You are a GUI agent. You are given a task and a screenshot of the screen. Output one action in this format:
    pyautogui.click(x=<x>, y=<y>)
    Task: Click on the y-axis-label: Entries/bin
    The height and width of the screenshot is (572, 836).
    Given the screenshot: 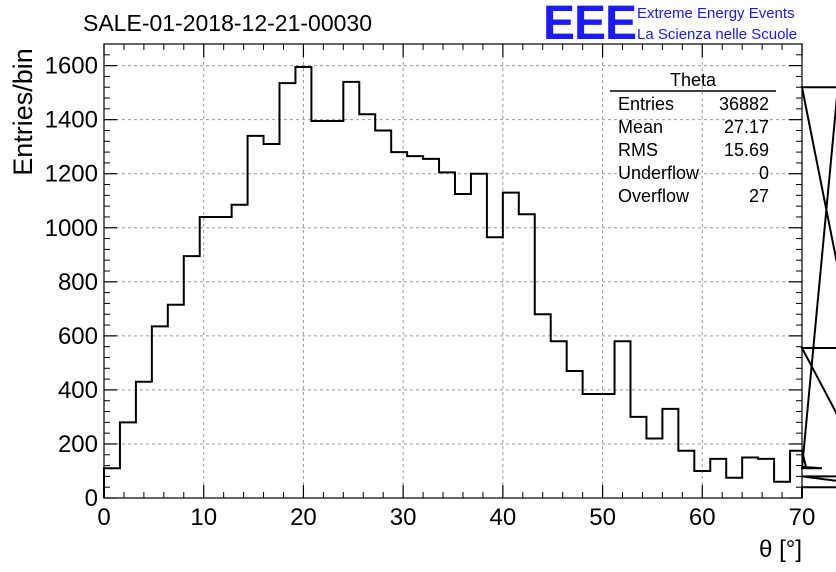 What is the action you would take?
    pyautogui.click(x=23, y=112)
    